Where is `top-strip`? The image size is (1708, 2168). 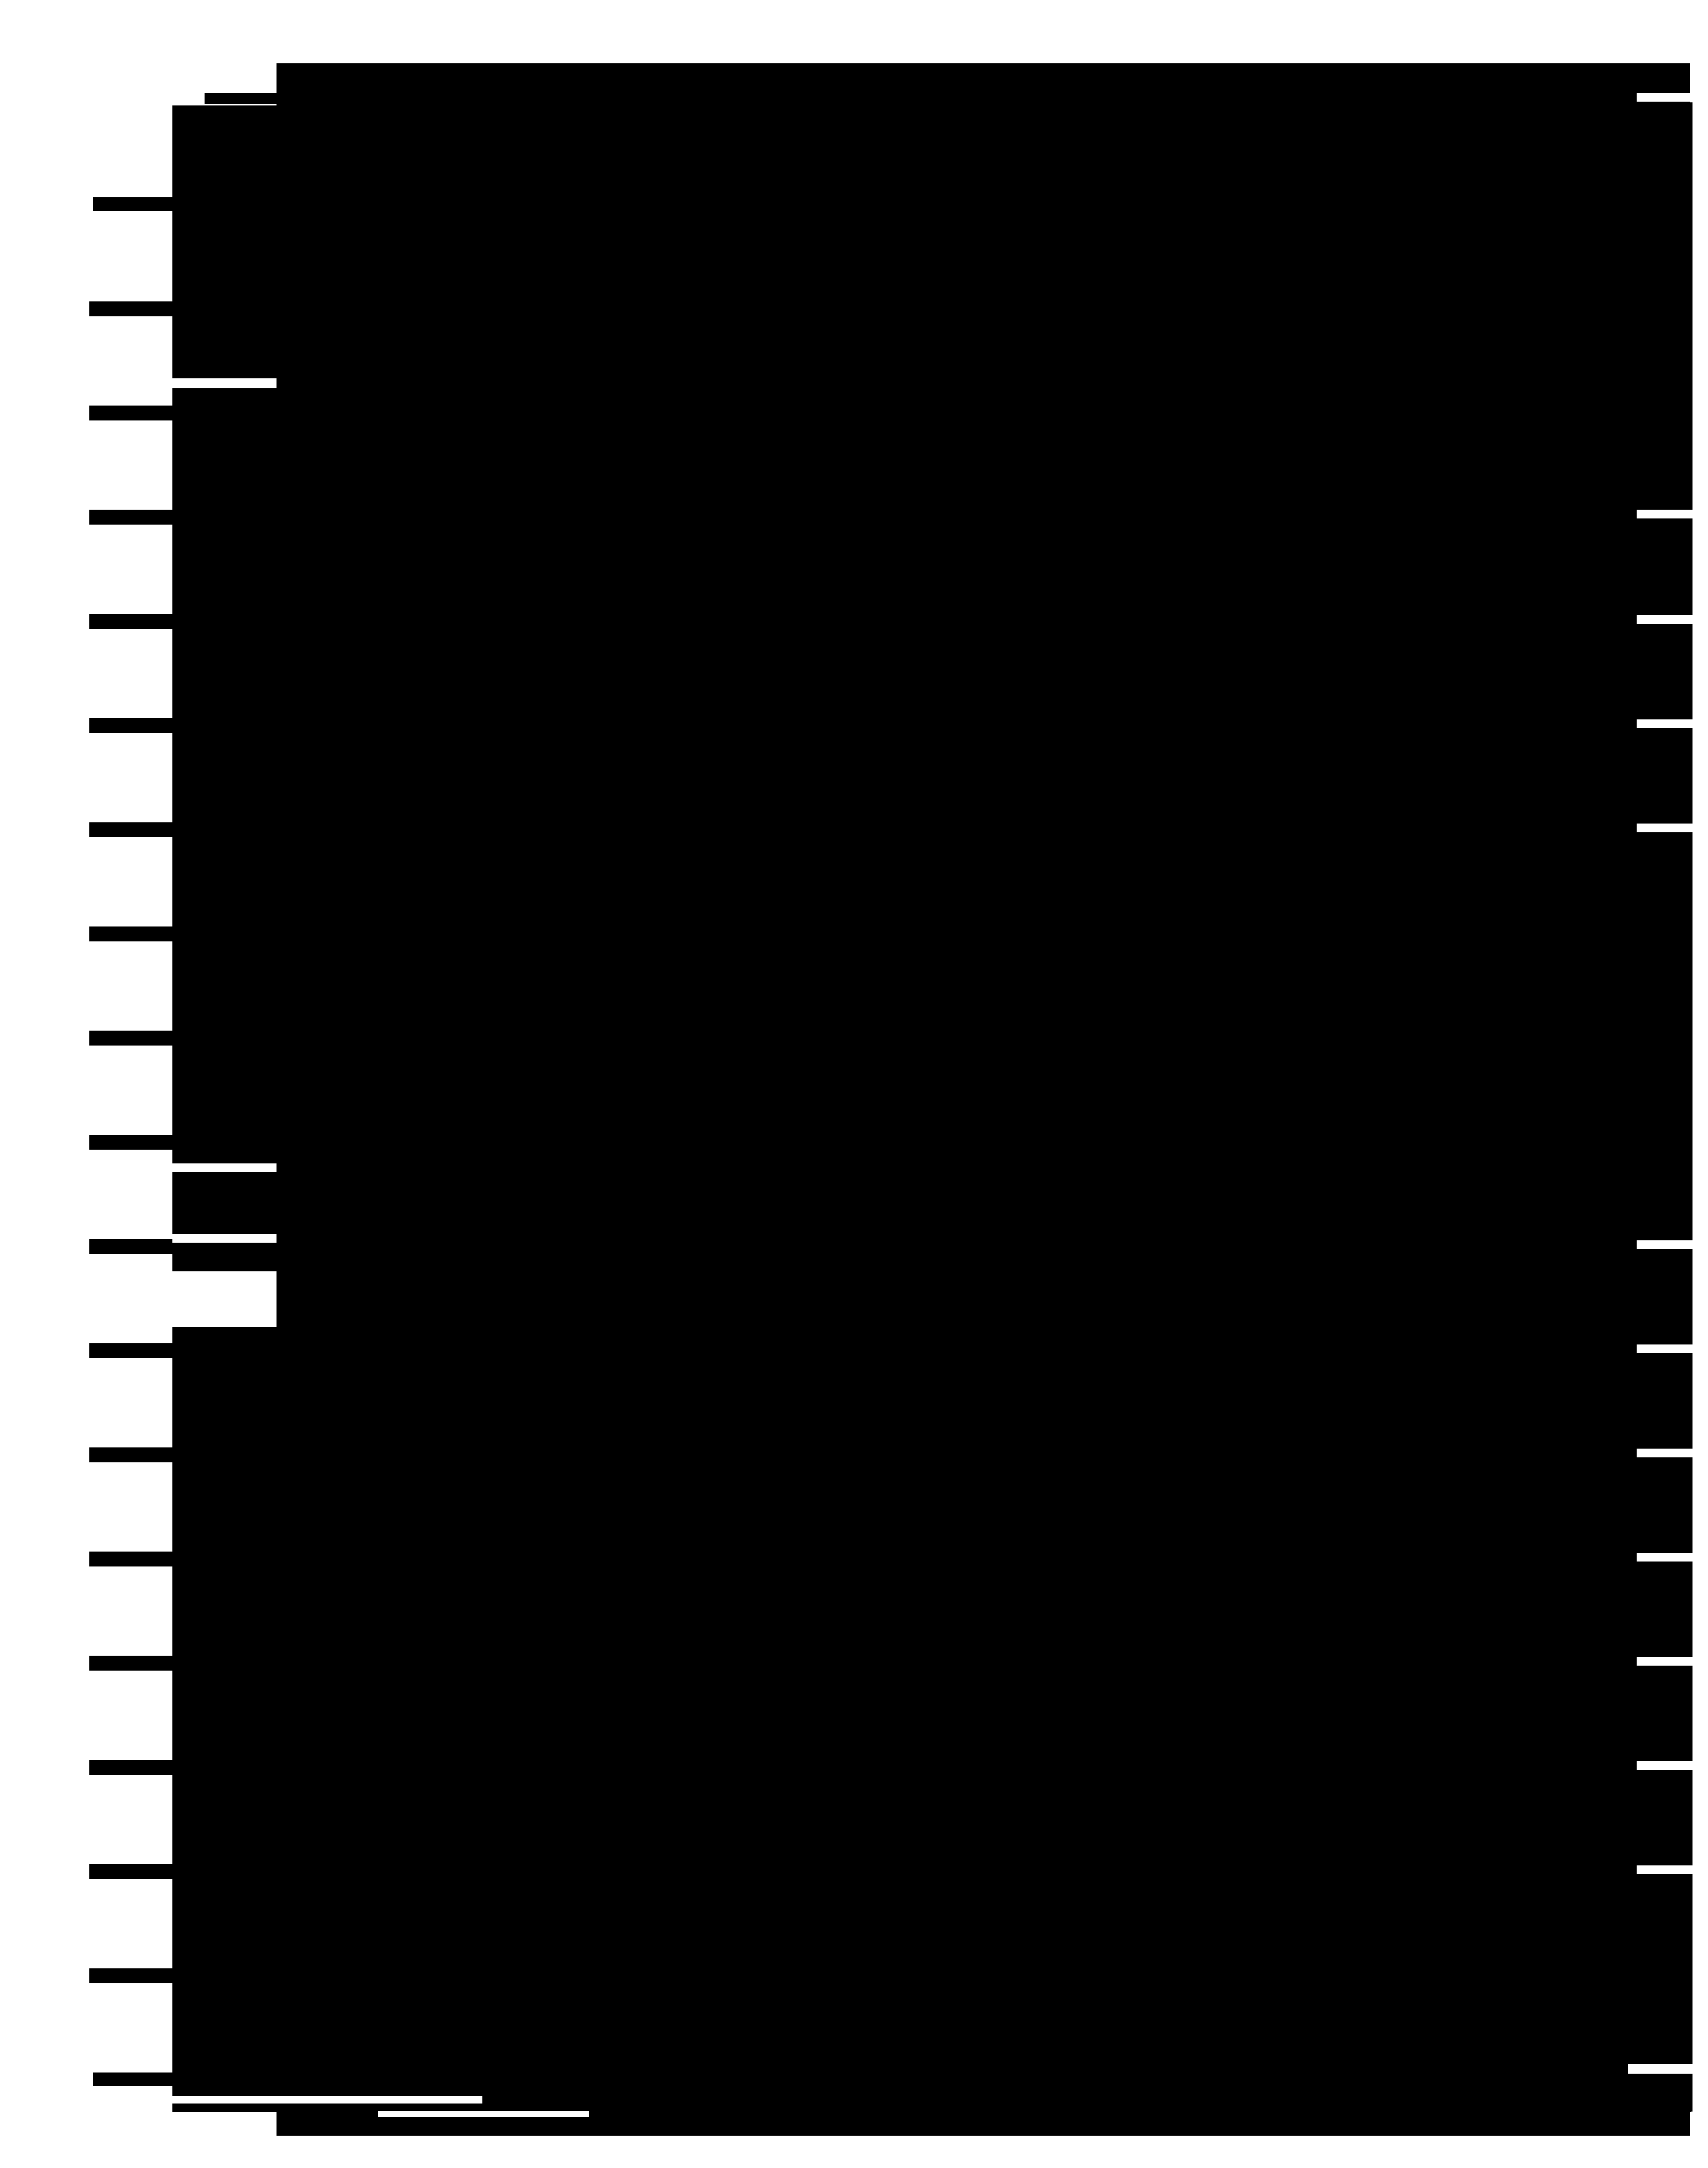
top-strip is located at coordinates (983, 68).